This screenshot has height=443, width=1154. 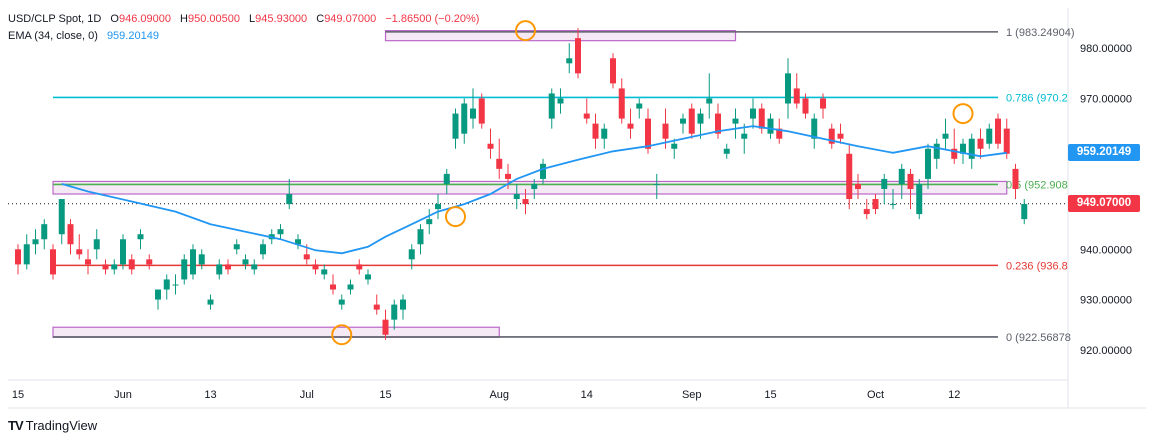 I want to click on ema-legend: EMA (34, close, 0) 959.20149, so click(x=86, y=36).